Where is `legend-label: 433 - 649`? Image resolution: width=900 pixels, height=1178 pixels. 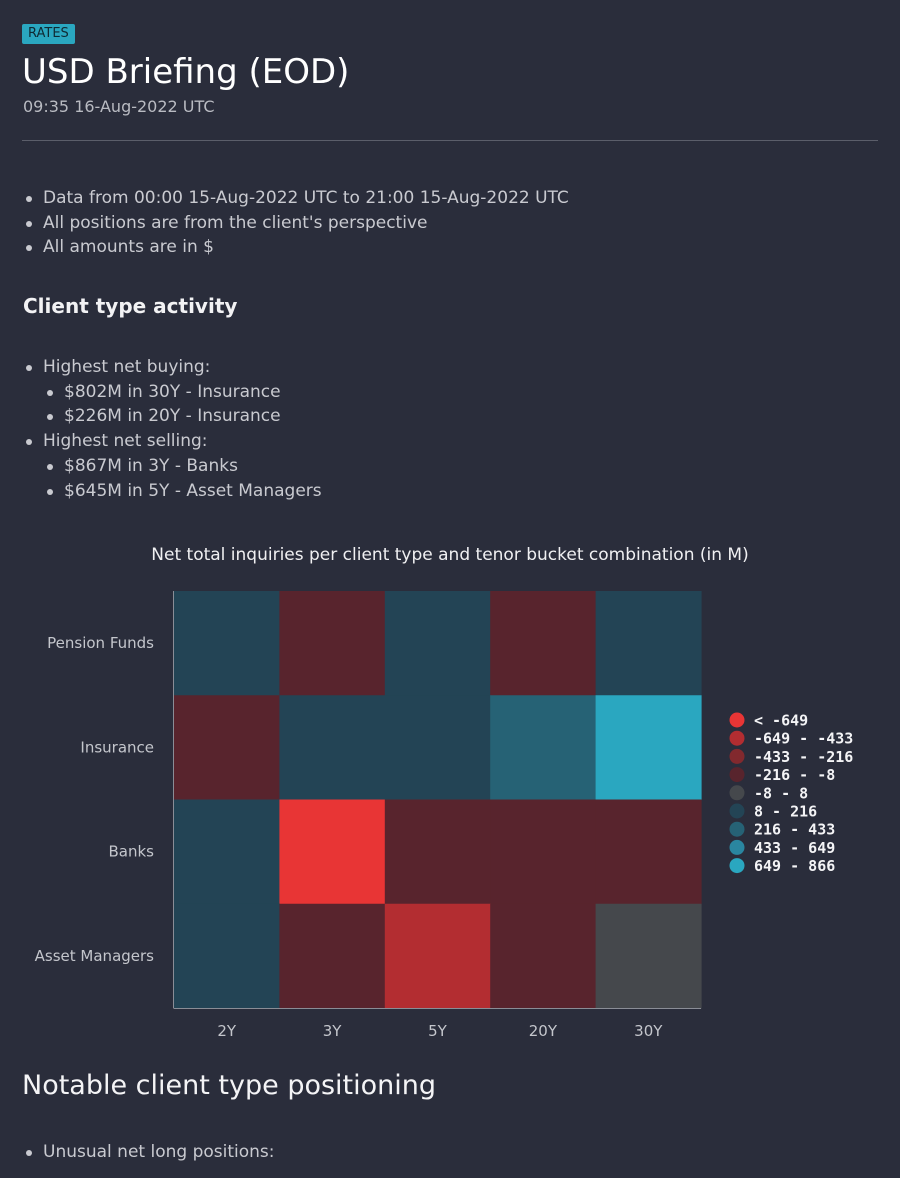
legend-label: 433 - 649 is located at coordinates (794, 848).